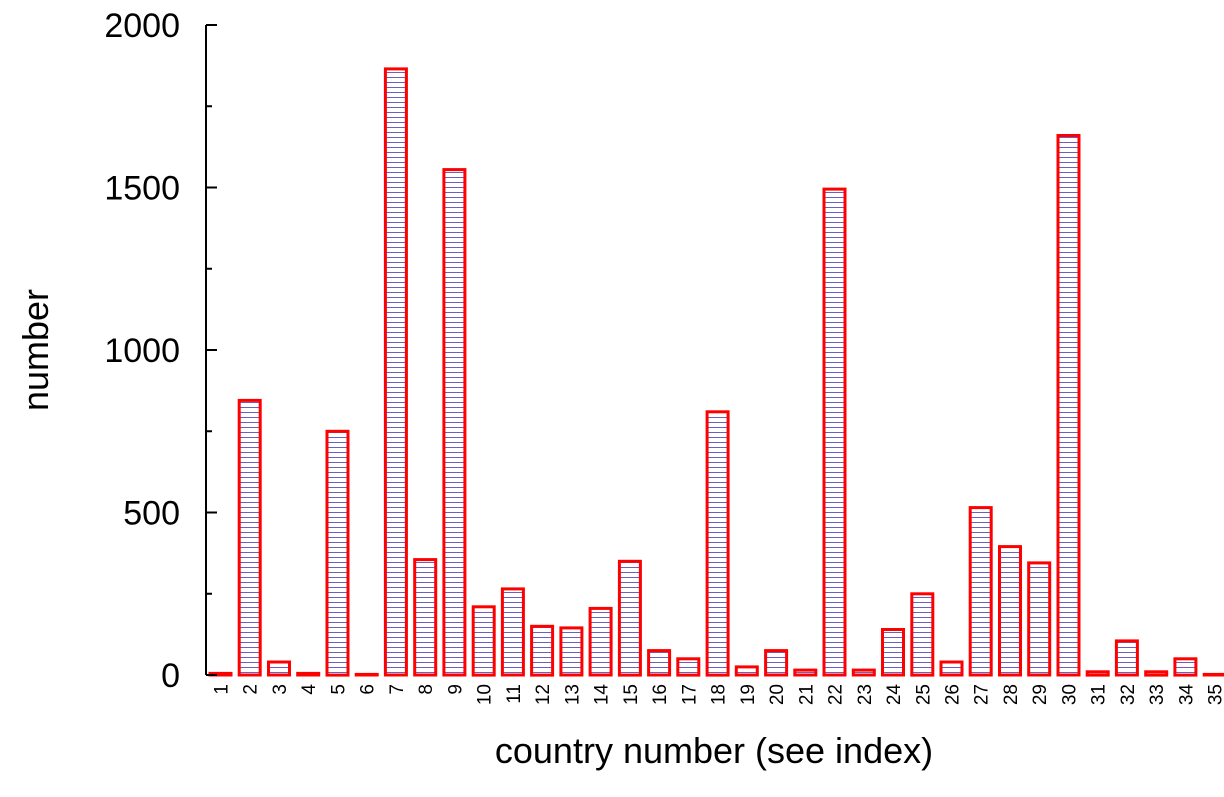 Image resolution: width=1224 pixels, height=797 pixels. Describe the element at coordinates (631, 694) in the screenshot. I see `x-tick-label: 15` at that location.